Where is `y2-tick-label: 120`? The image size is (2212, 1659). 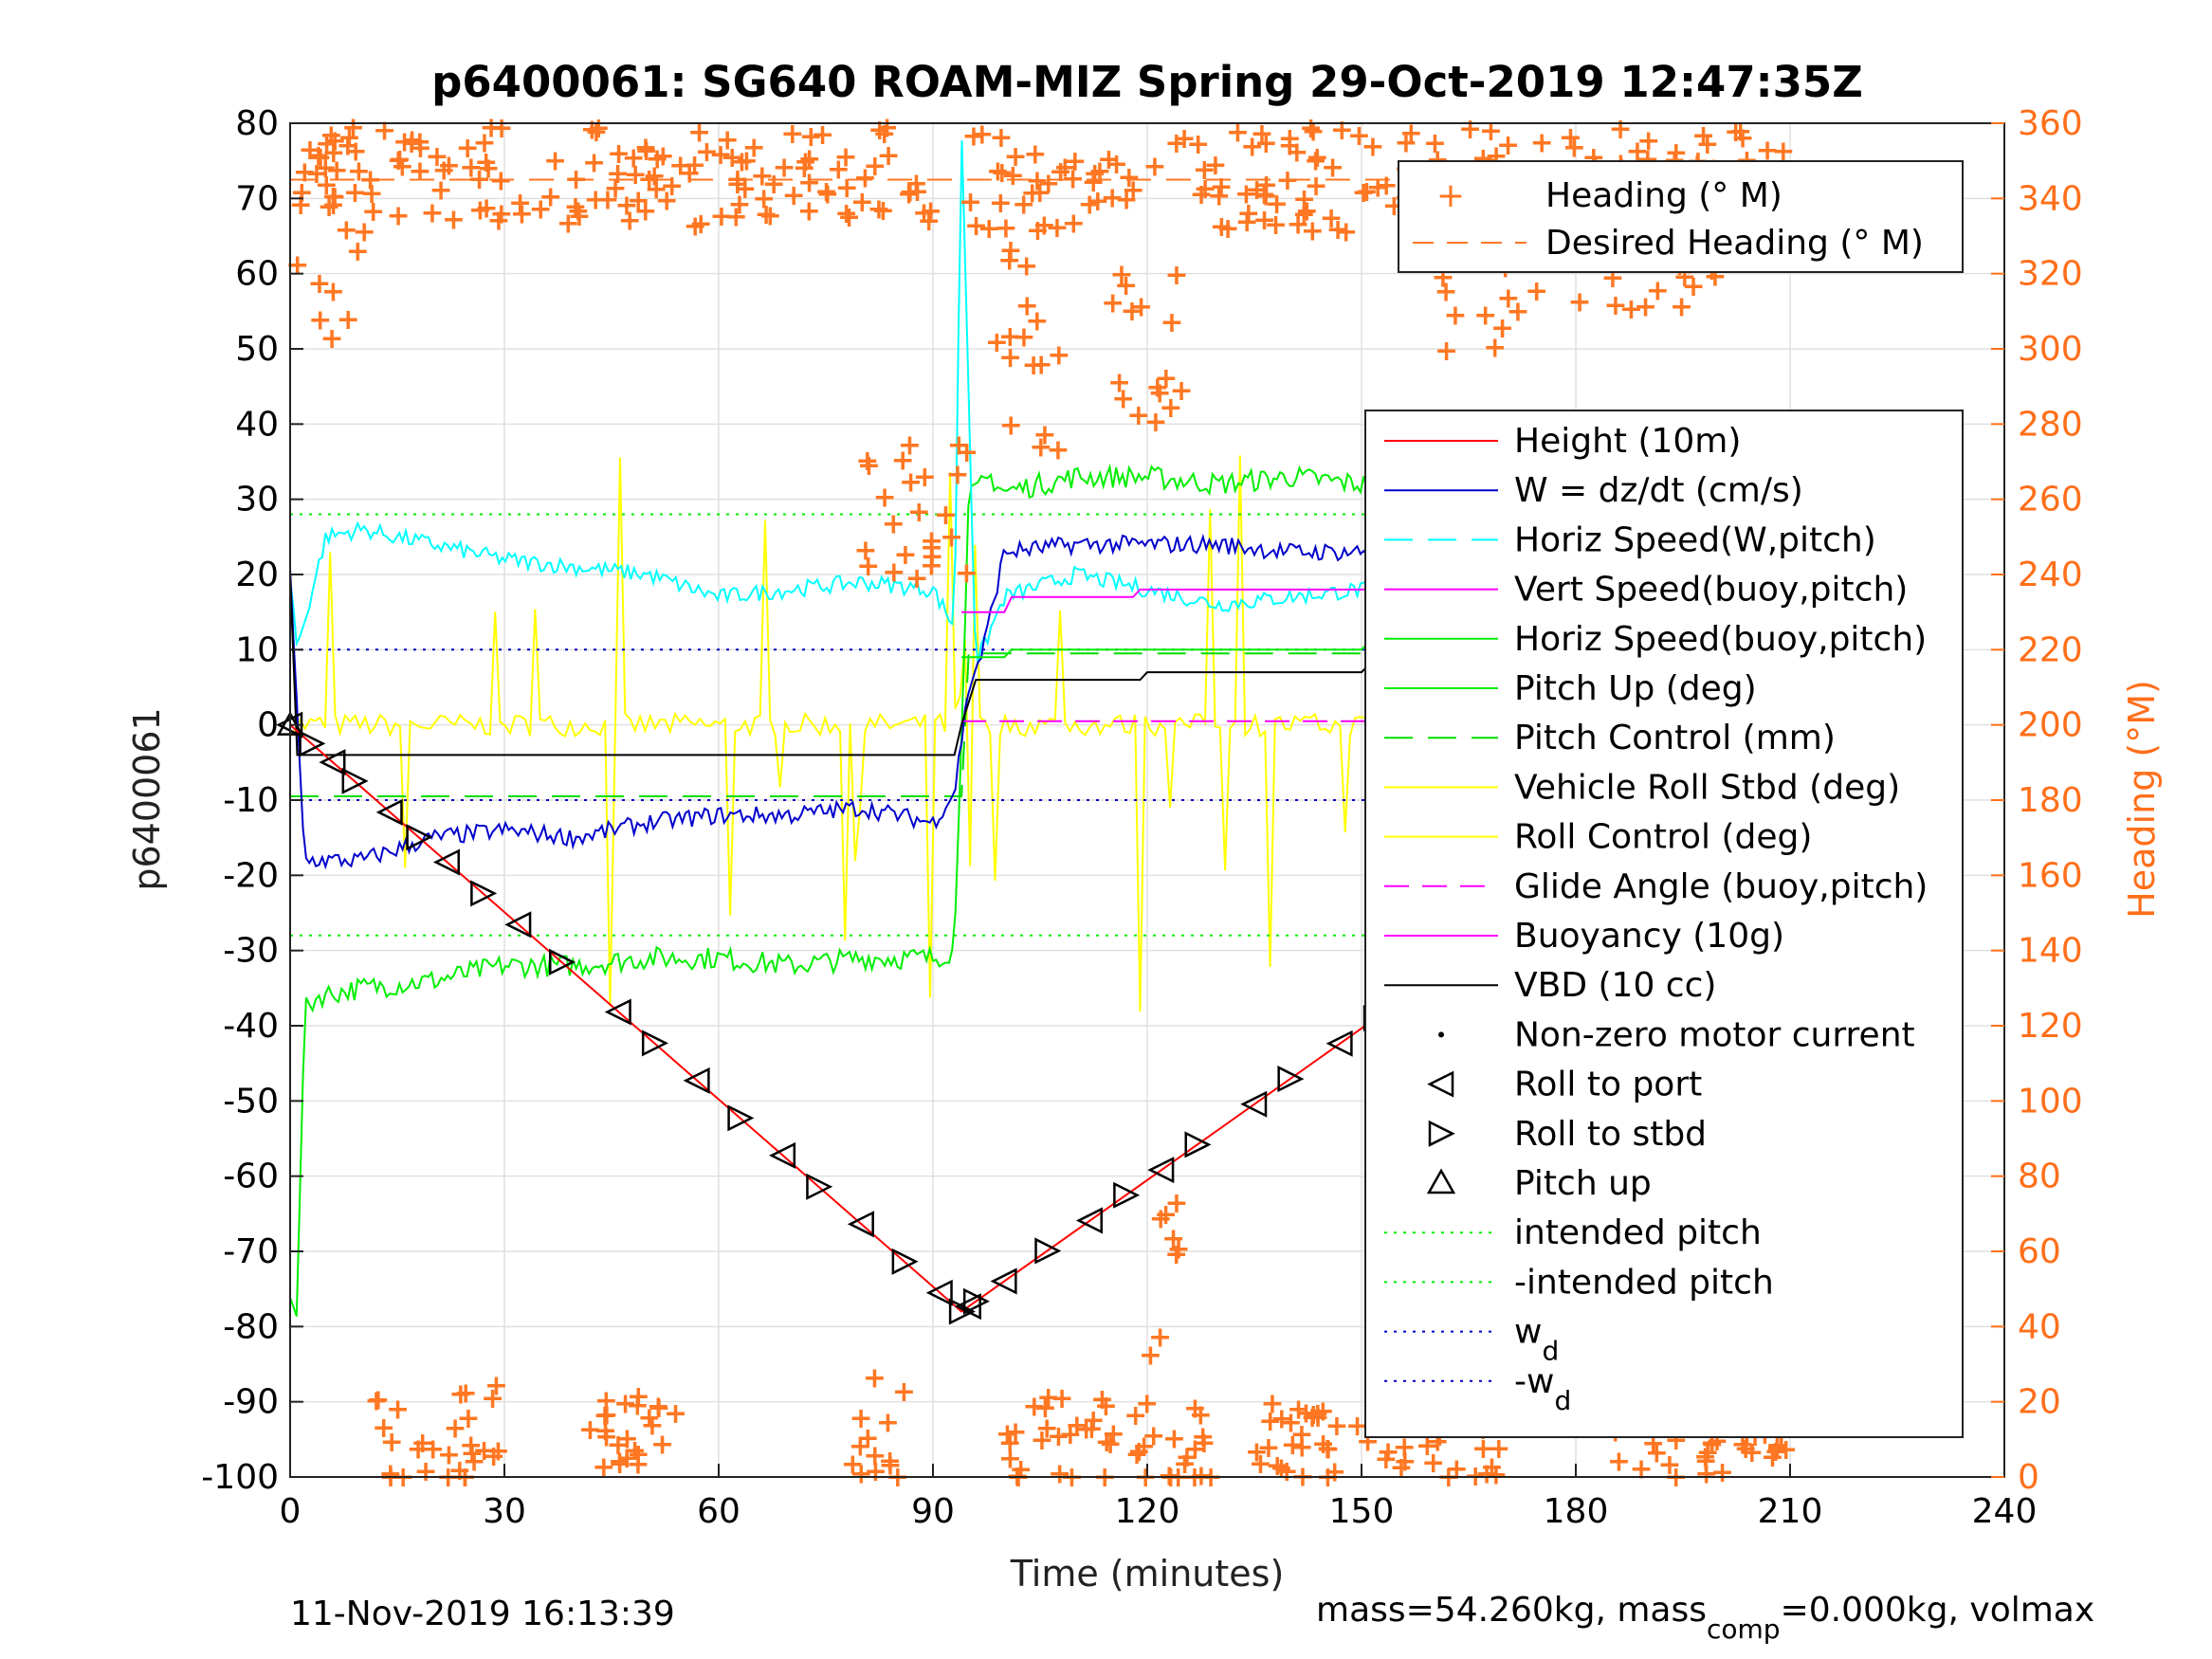
y2-tick-label: 120 is located at coordinates (2050, 1026).